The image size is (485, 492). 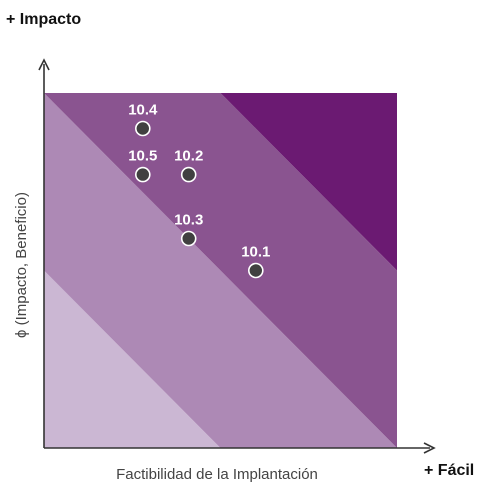 I want to click on point-label-10-4: 10.4, so click(x=143, y=110).